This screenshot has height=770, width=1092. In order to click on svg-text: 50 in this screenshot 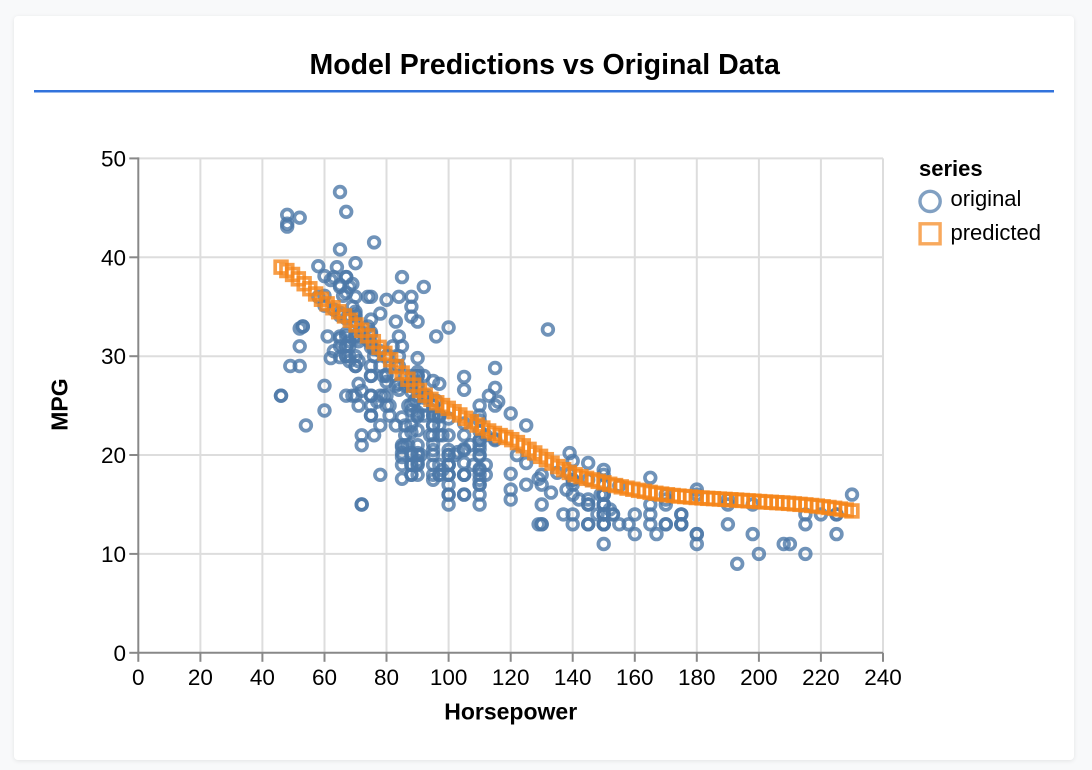, I will do `click(113, 158)`.